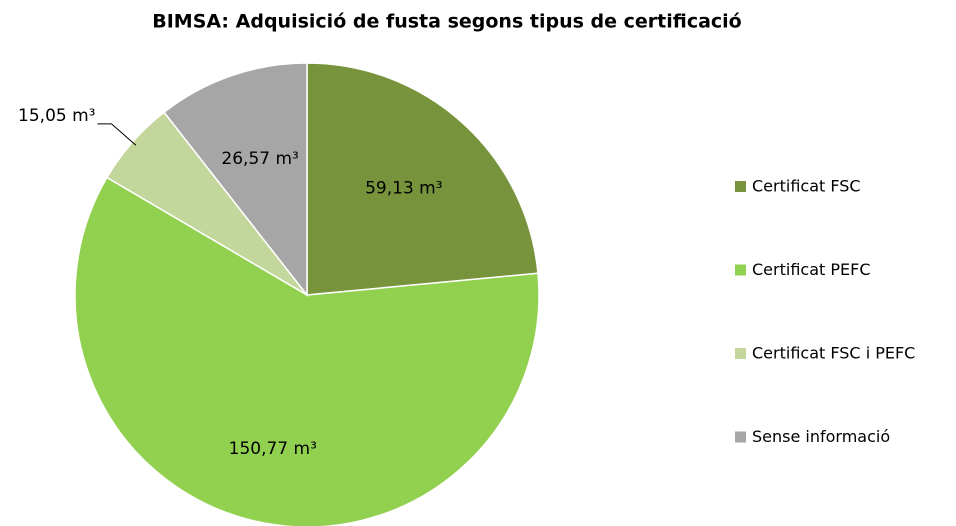 The width and height of the screenshot is (956, 526). What do you see at coordinates (117, 134) in the screenshot?
I see `leader-line` at bounding box center [117, 134].